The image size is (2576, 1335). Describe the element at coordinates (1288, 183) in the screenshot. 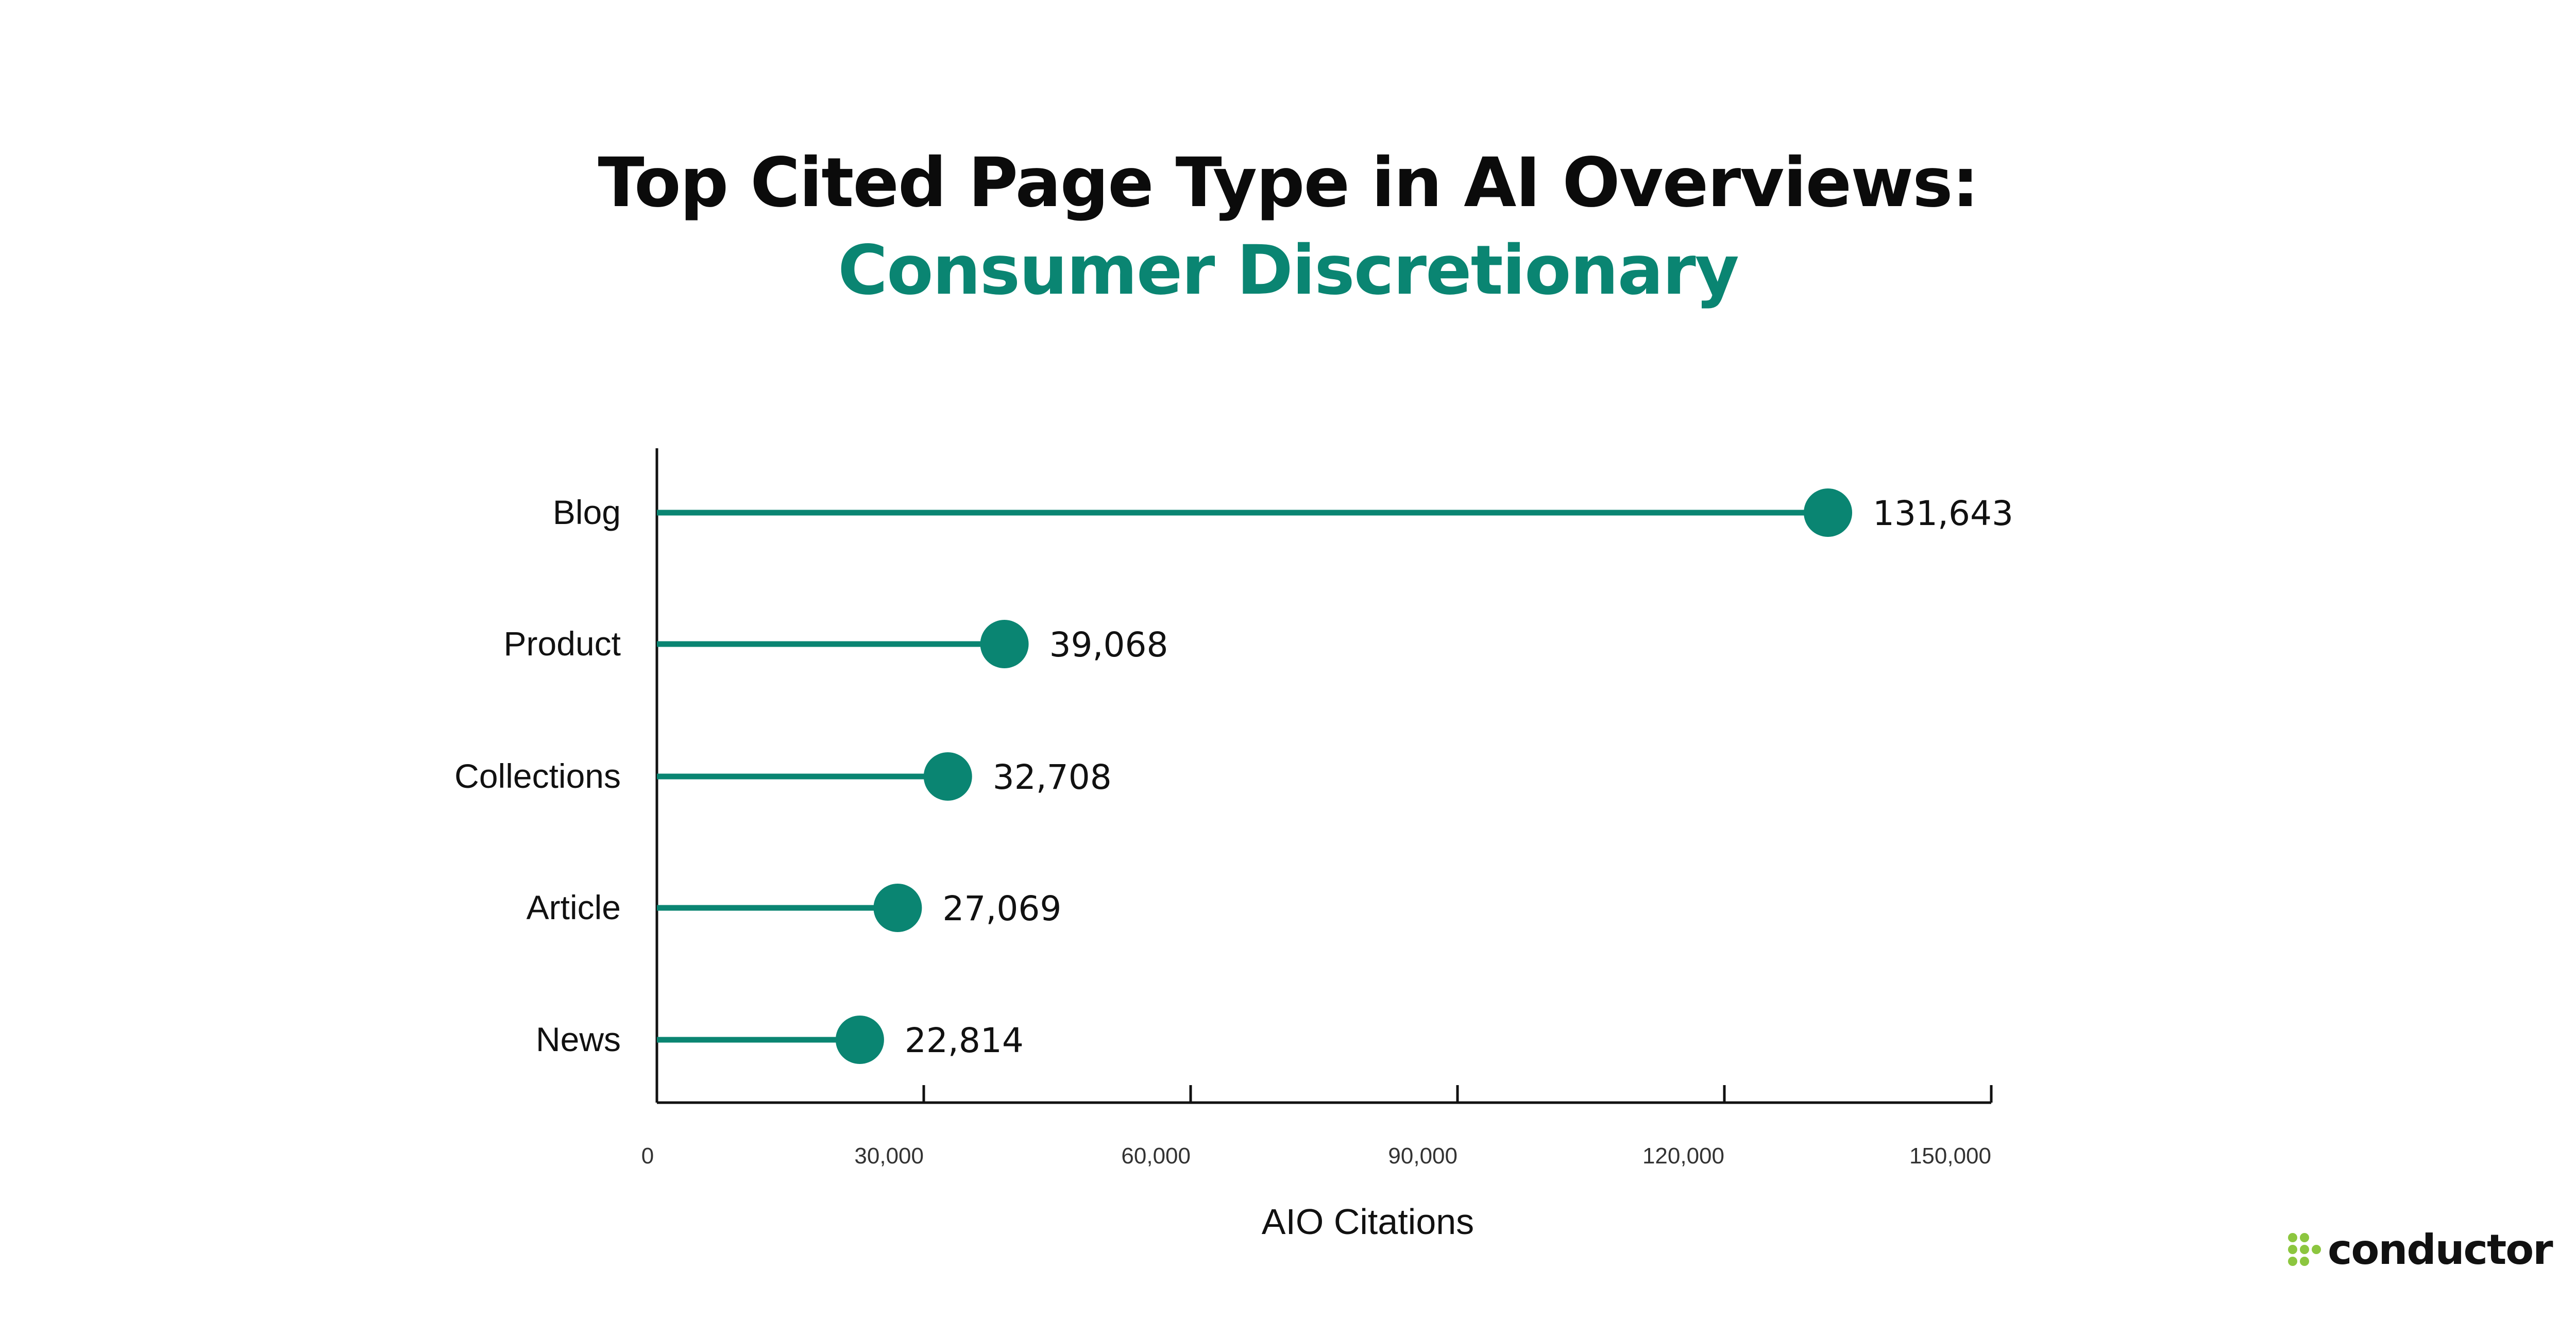

I see `chart-title: Top Cited Page Type in AI Overviews:` at that location.